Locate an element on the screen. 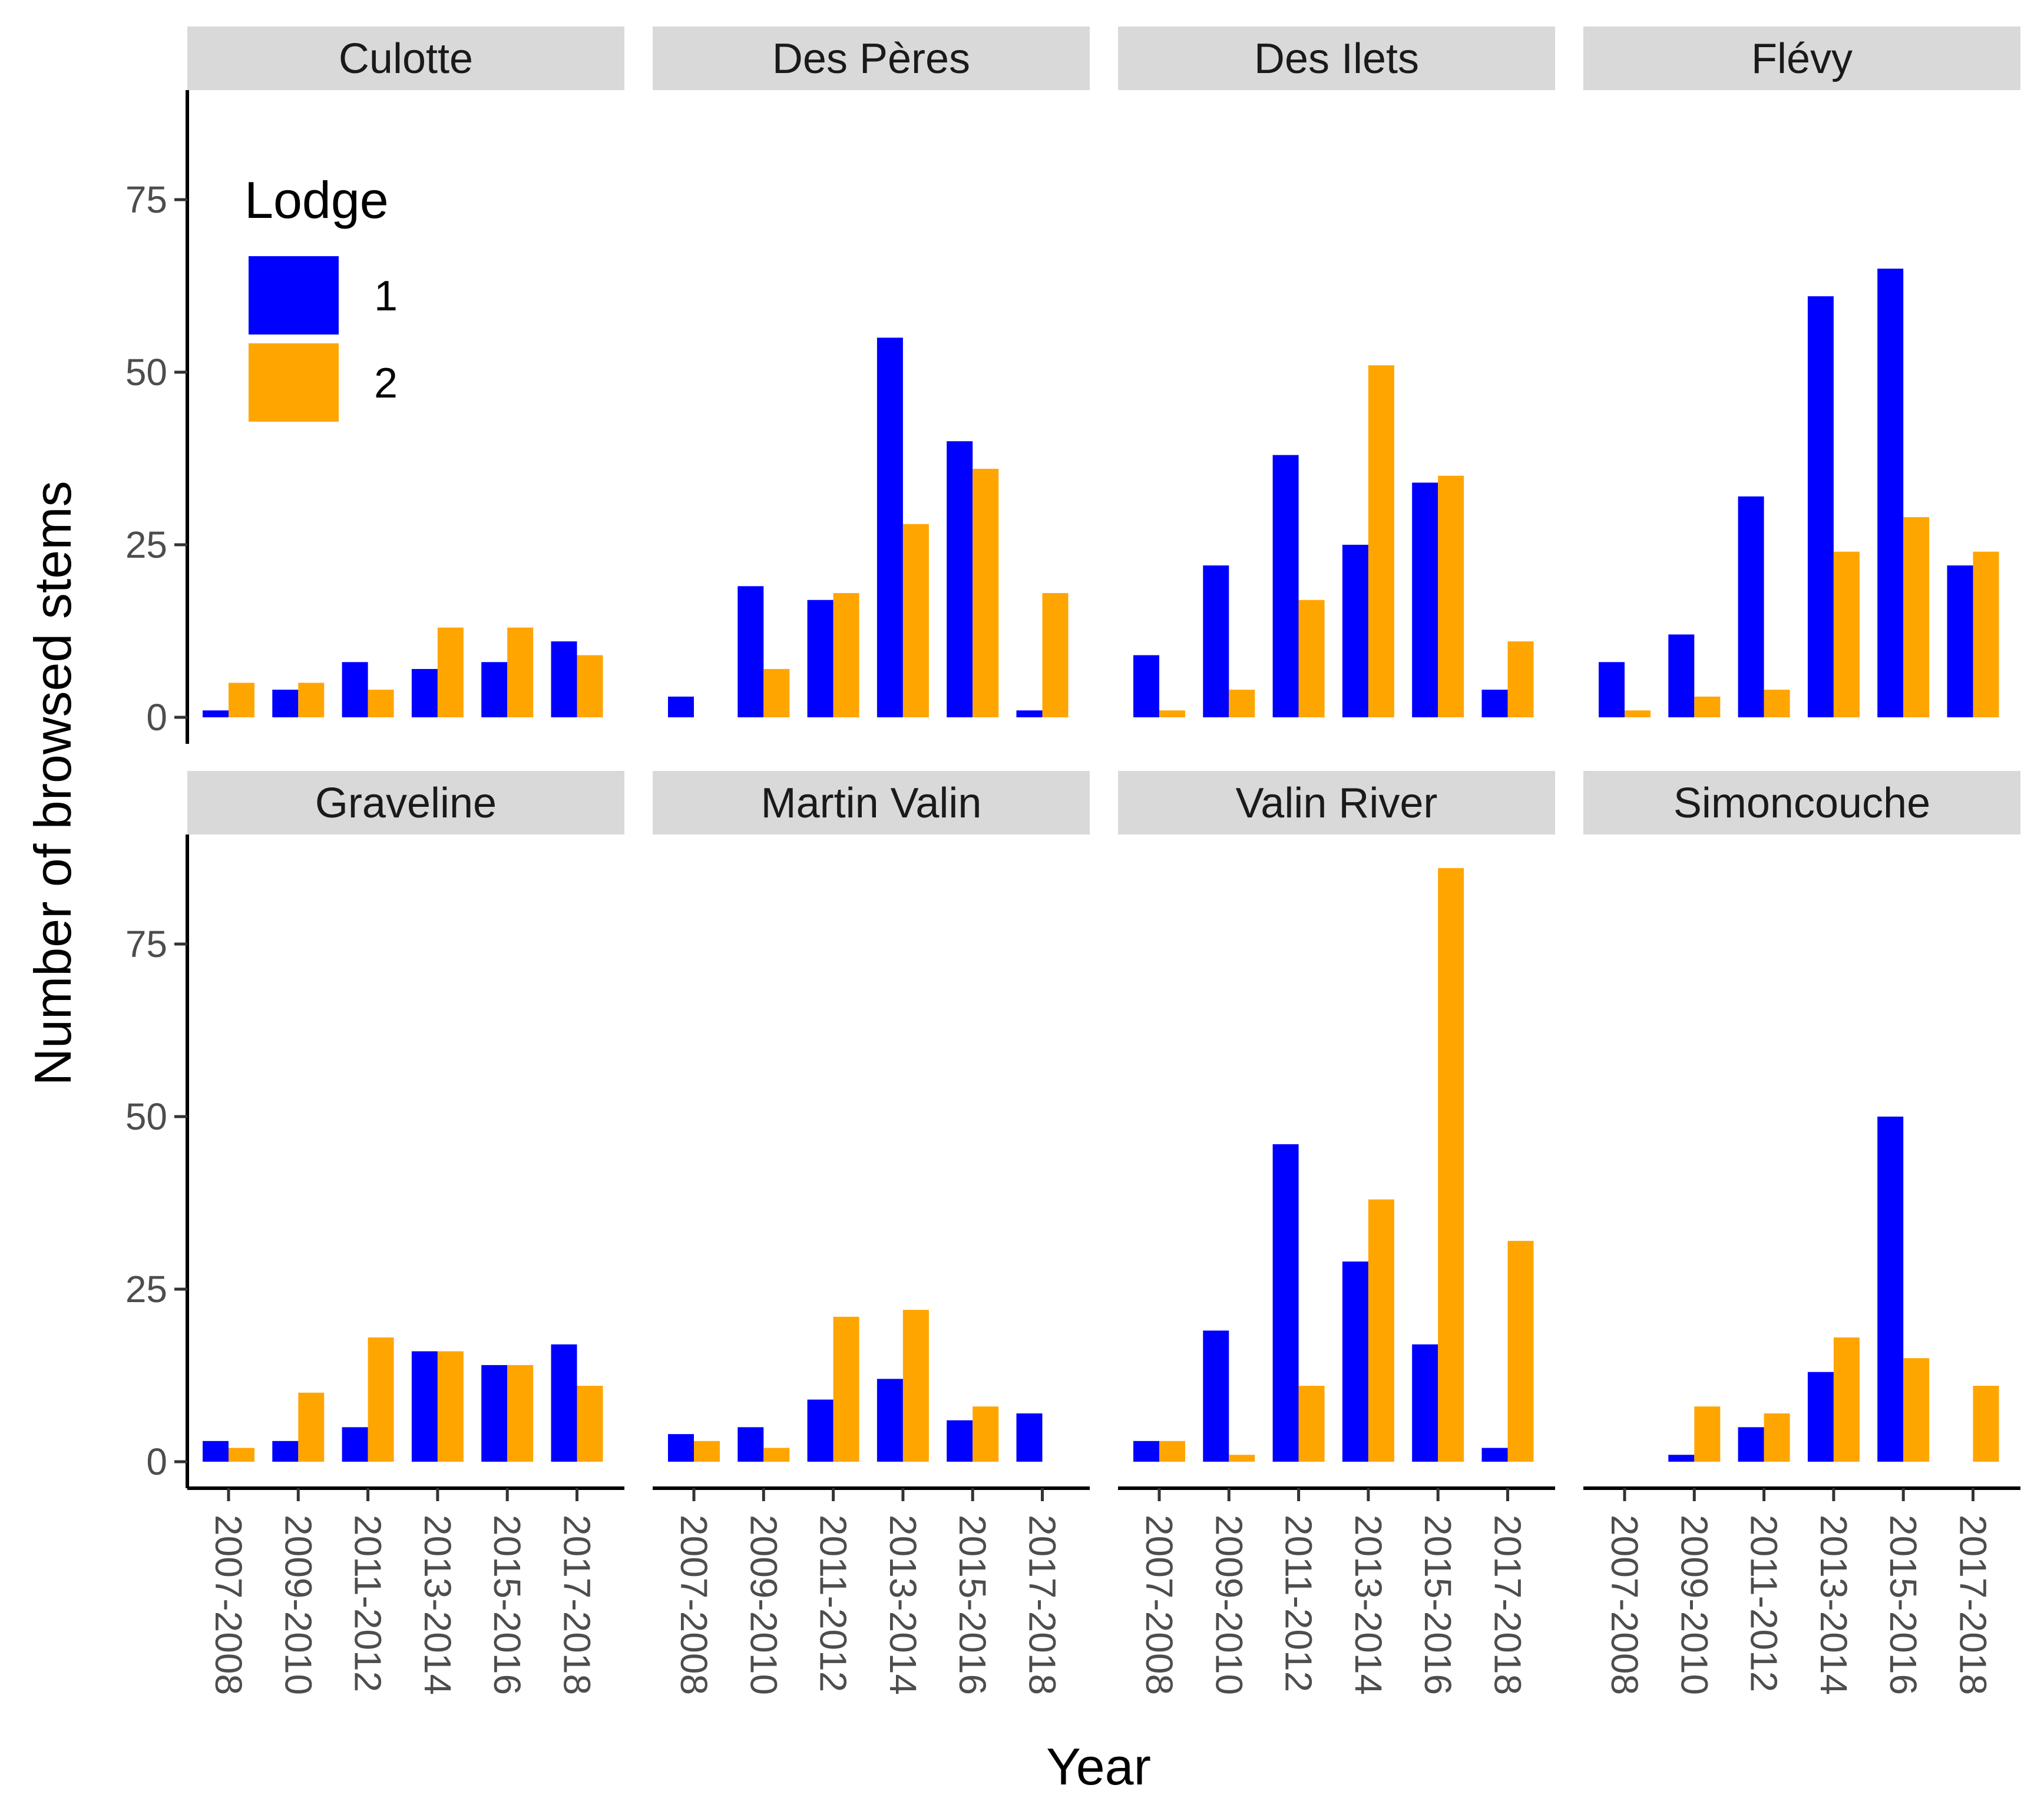 The image size is (2044, 1808). facet-strip-graveline is located at coordinates (405, 803).